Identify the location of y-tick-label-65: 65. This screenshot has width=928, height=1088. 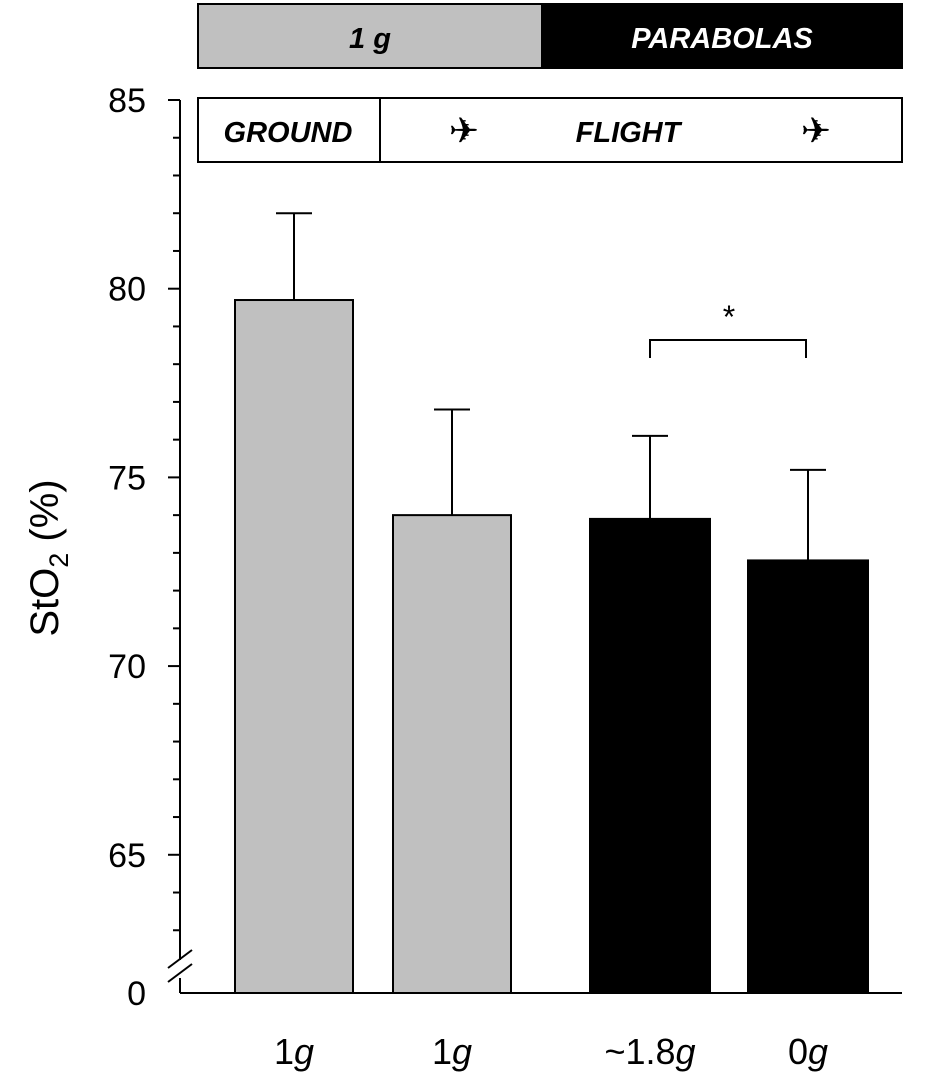
(127, 856).